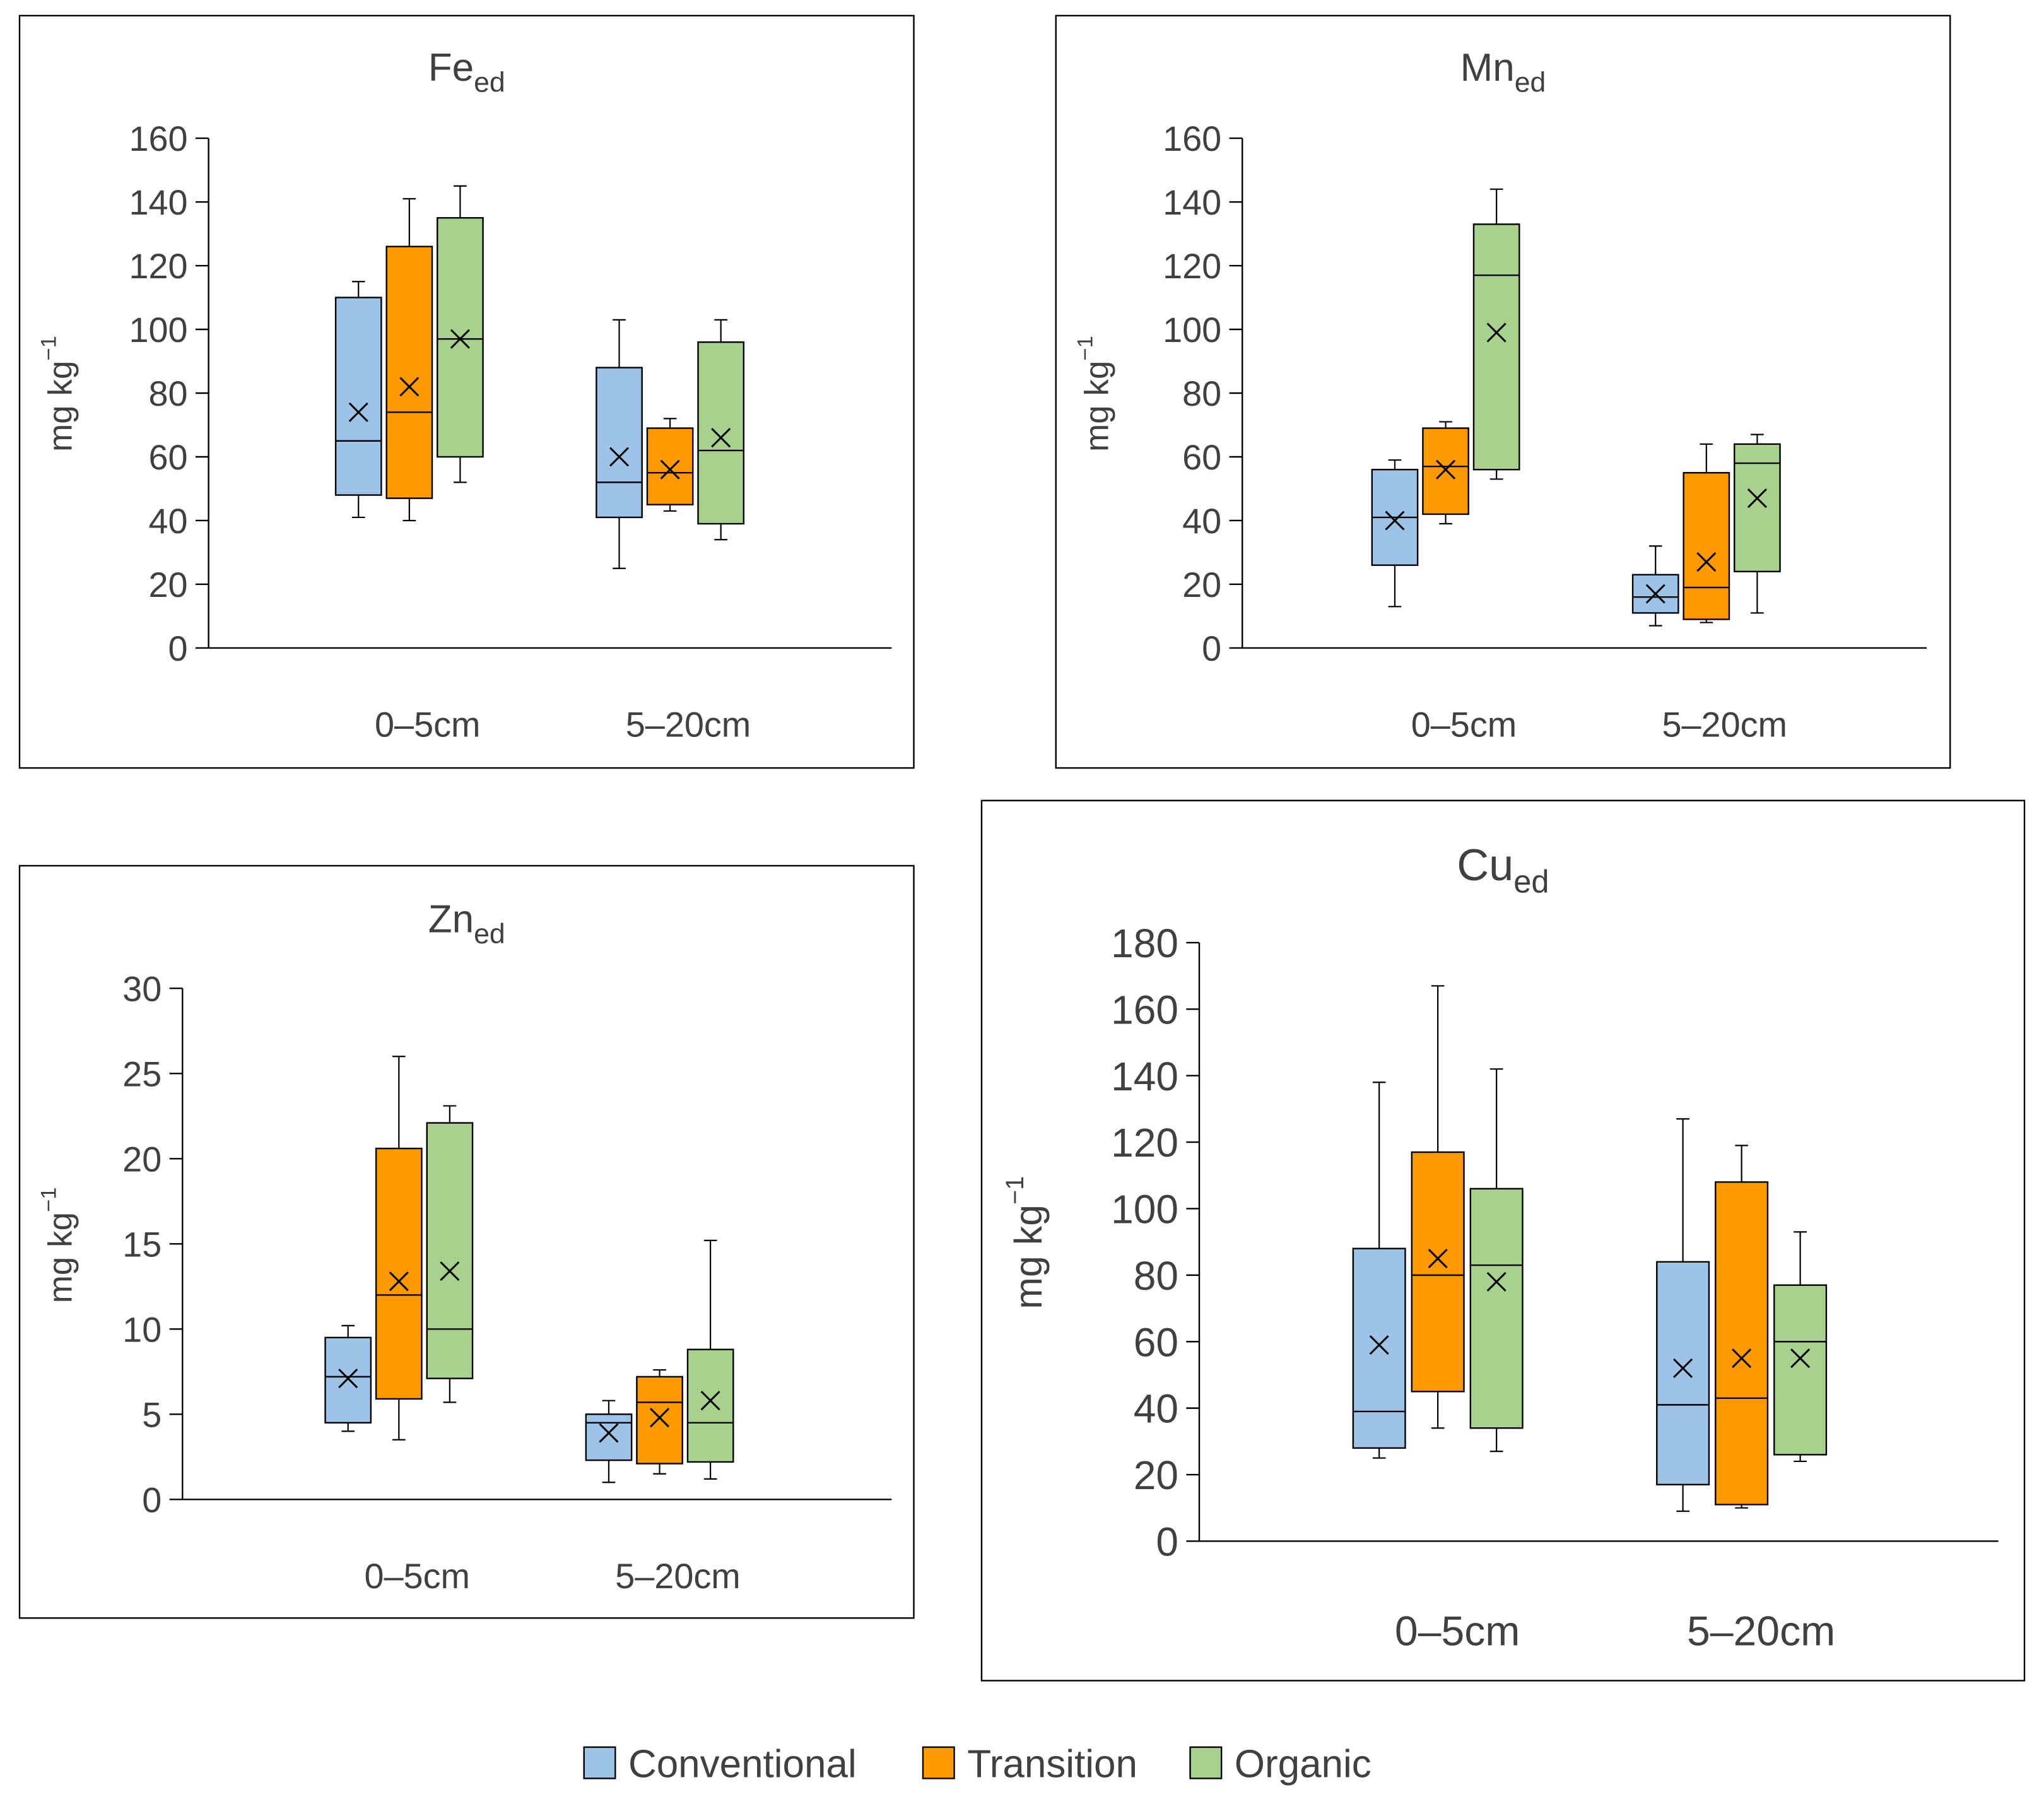 The image size is (2044, 1804). I want to click on y-tick-label: 15, so click(142, 1244).